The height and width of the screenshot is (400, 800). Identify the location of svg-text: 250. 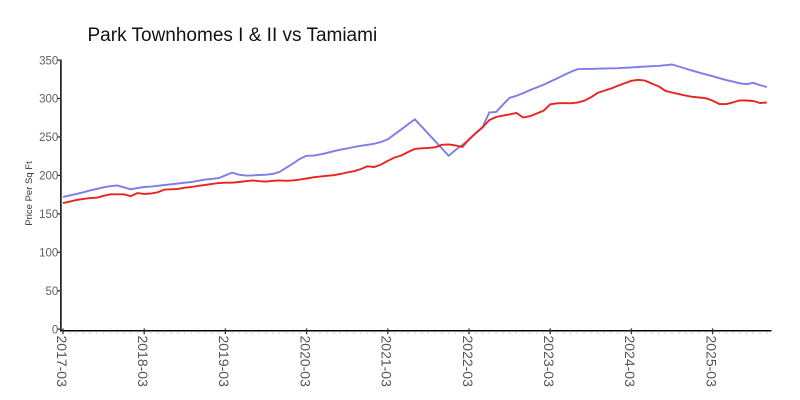
(48, 138).